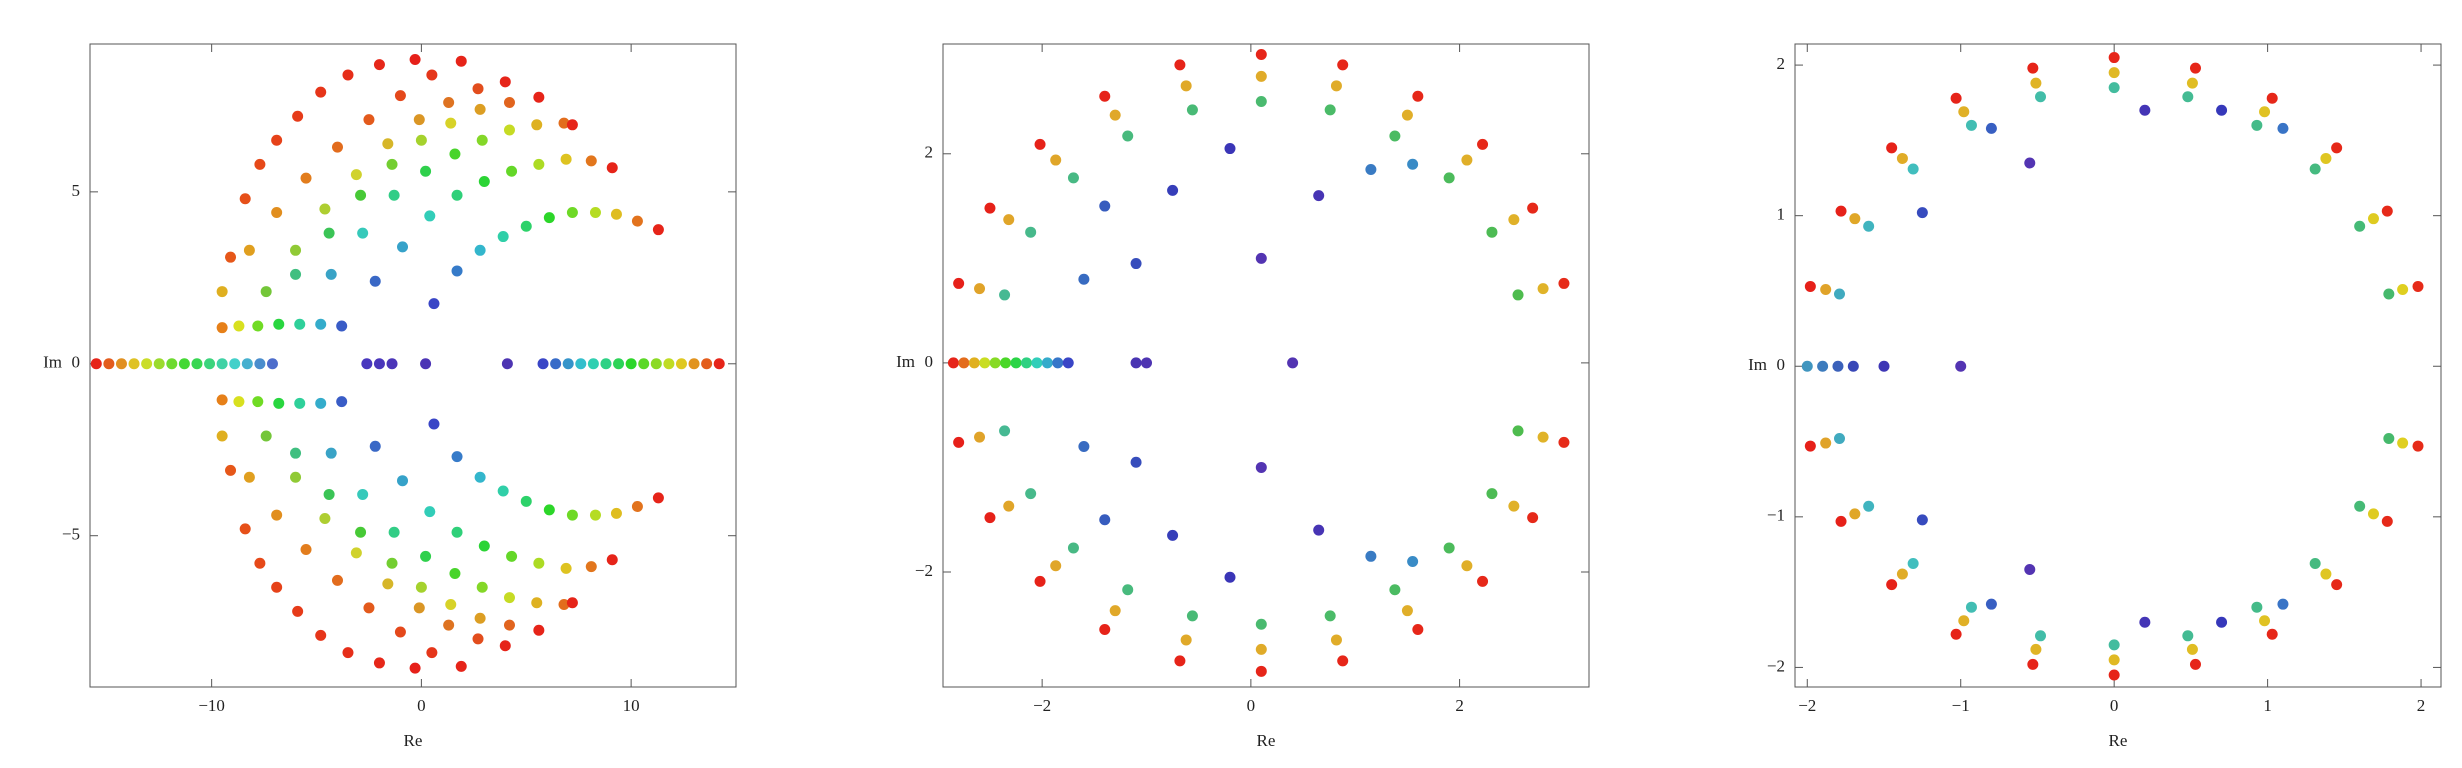  Describe the element at coordinates (1459, 705) in the screenshot. I see `x-tick-label: 2` at that location.